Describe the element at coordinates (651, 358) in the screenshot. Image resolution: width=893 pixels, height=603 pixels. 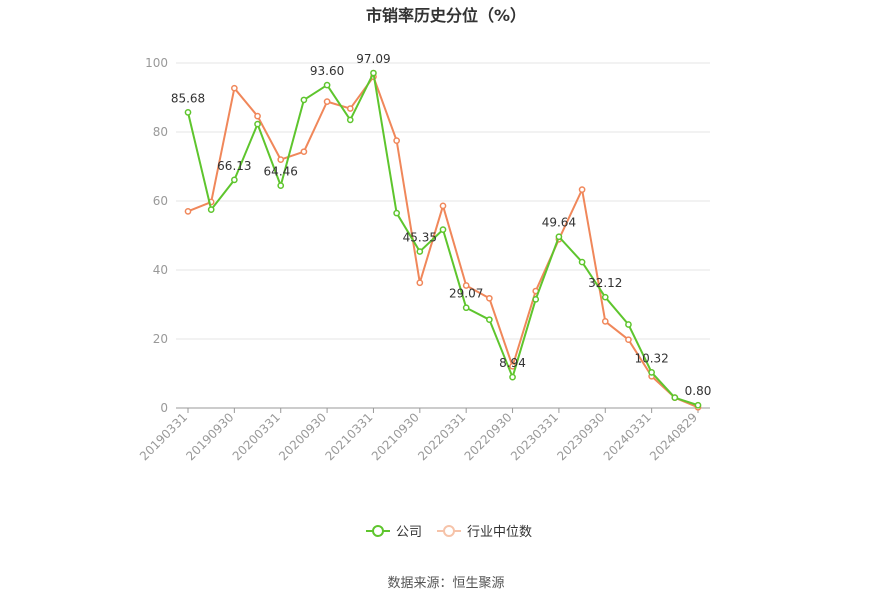
I see `data-label: 10.32` at that location.